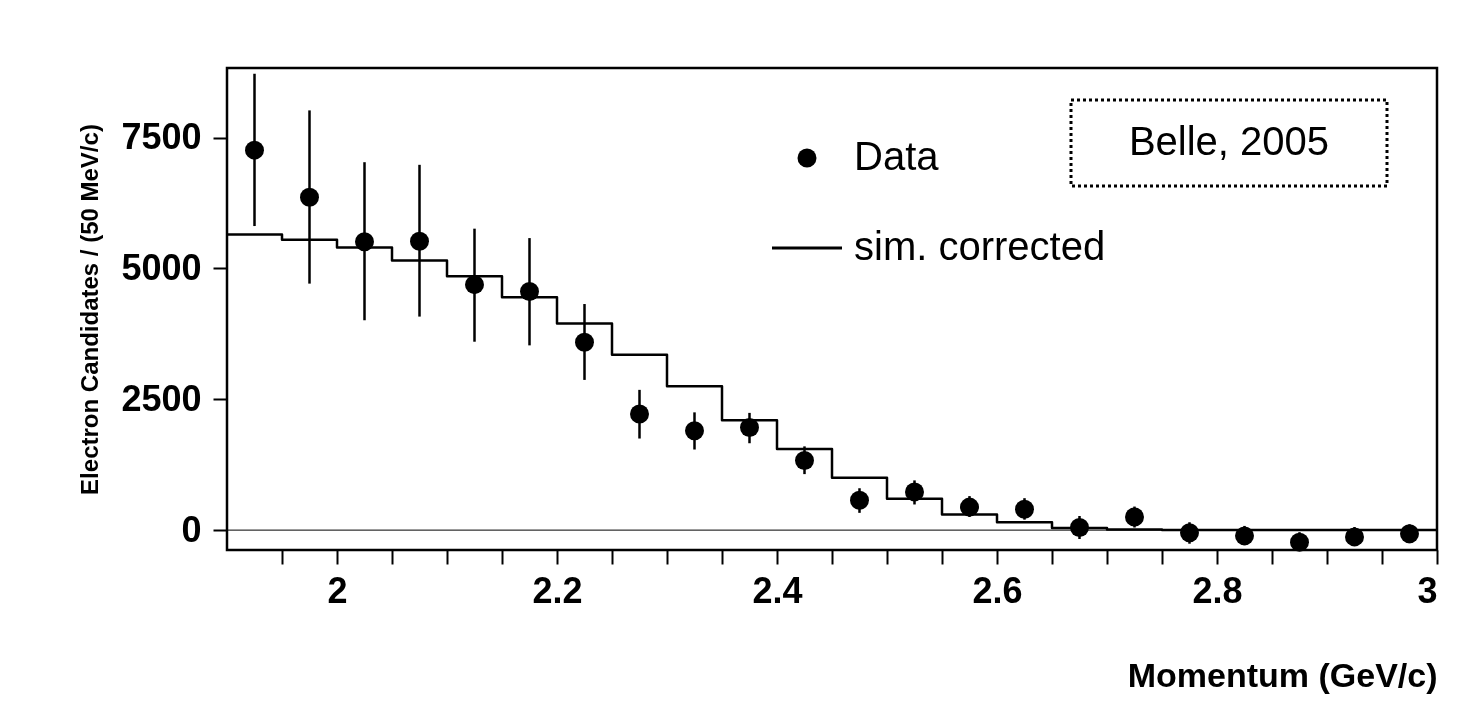  What do you see at coordinates (337, 590) in the screenshot?
I see `x-tick-label: 2` at bounding box center [337, 590].